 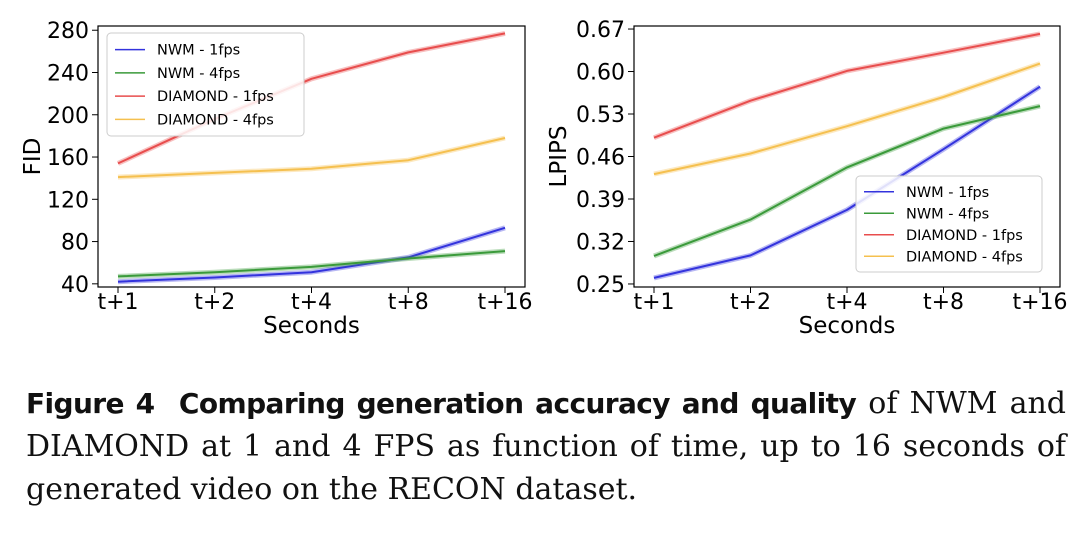 What do you see at coordinates (600, 115) in the screenshot?
I see `y-tick-label: 0.53` at bounding box center [600, 115].